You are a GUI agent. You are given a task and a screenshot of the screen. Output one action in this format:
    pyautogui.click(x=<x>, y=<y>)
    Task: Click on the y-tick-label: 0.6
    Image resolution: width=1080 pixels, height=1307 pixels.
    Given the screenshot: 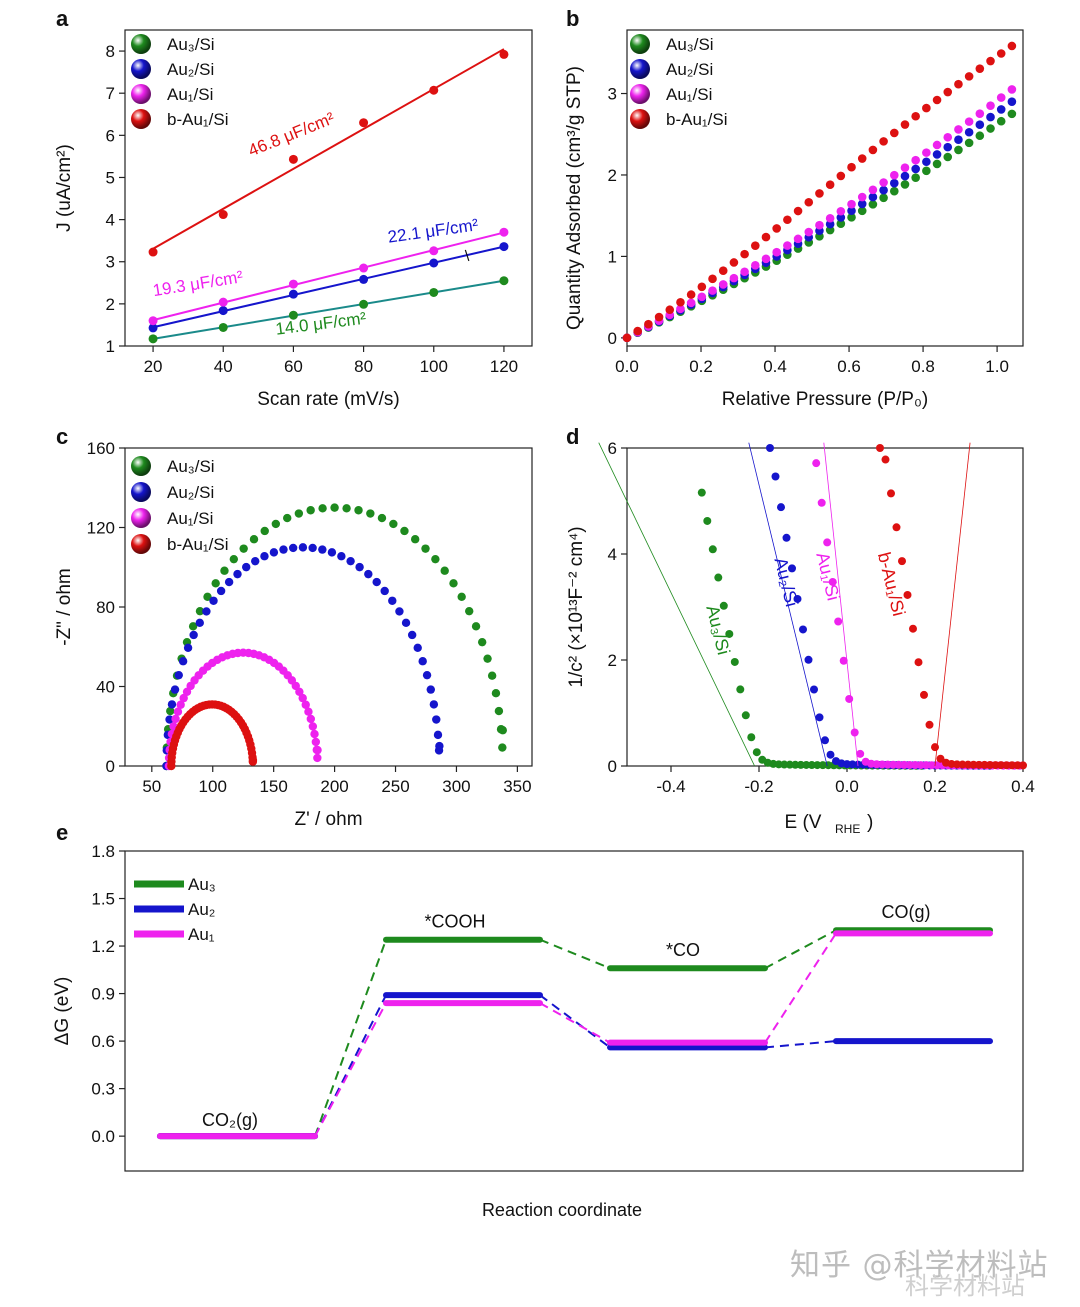 What is the action you would take?
    pyautogui.click(x=103, y=1041)
    